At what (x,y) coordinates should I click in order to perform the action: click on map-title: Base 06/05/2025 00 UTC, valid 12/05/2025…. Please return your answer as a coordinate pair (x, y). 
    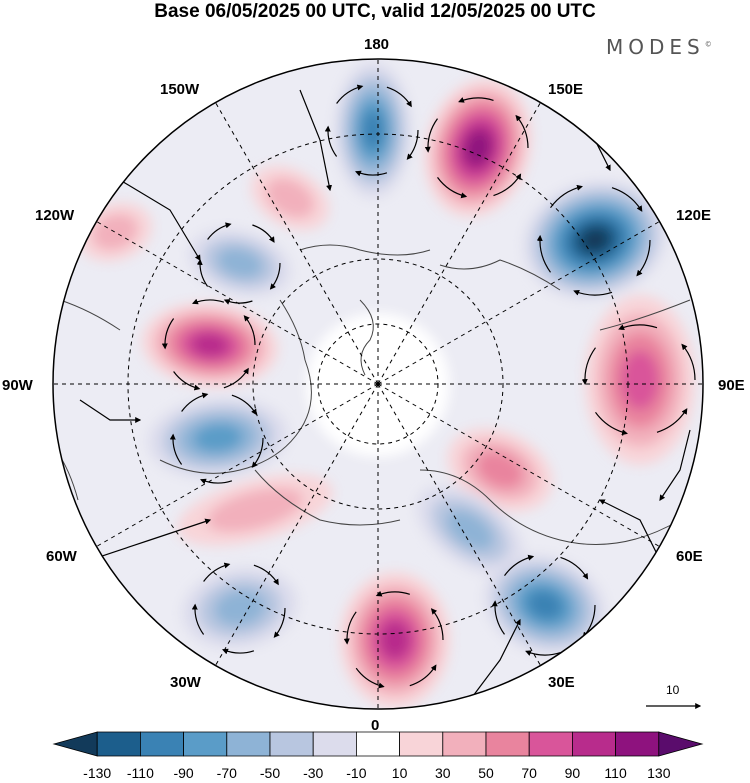
    Looking at the image, I should click on (375, 11).